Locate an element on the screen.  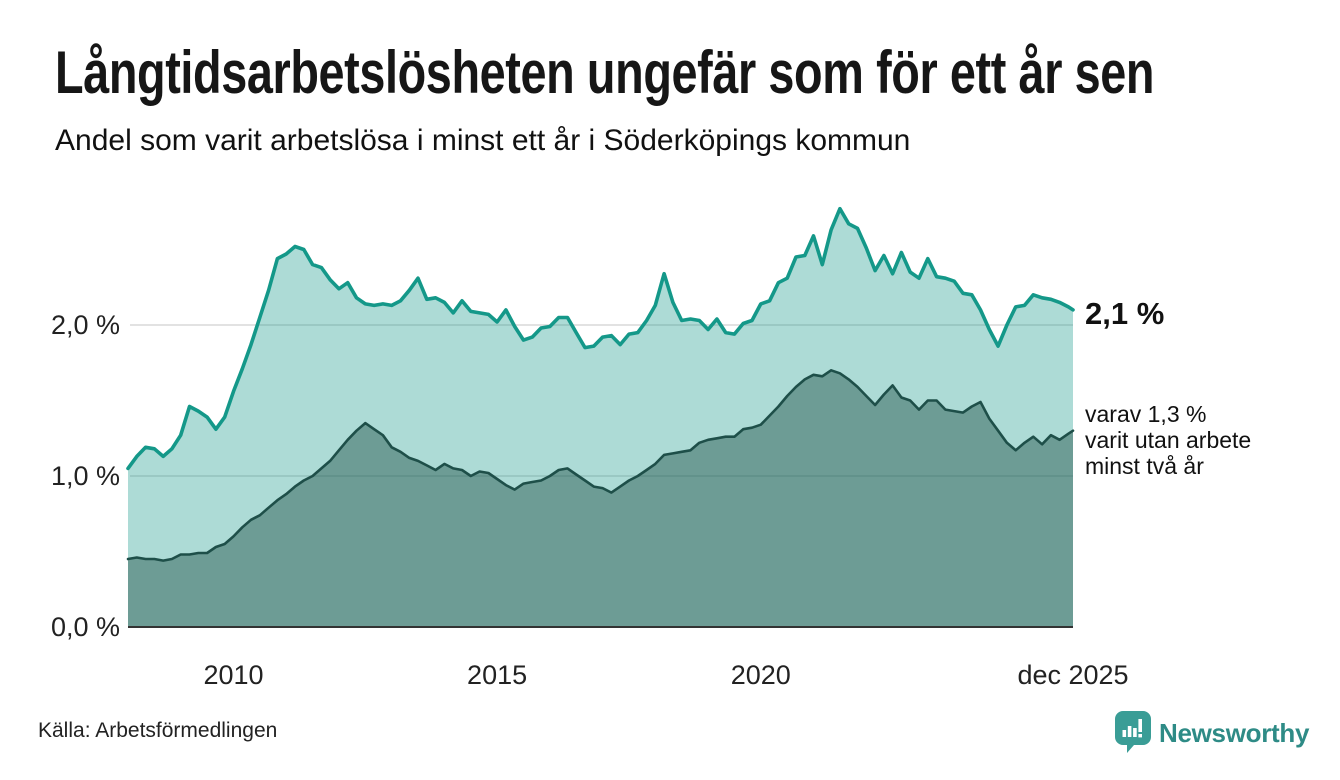
y-tick-label: 0,0 % is located at coordinates (85, 627).